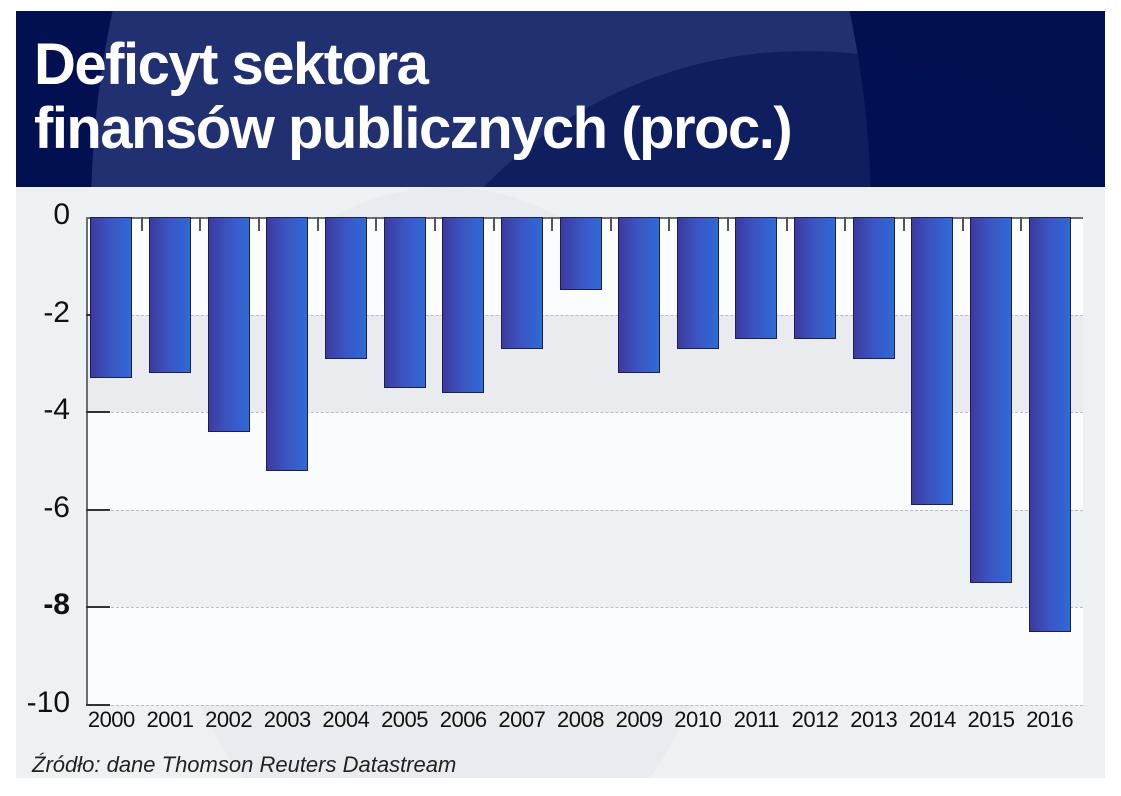 The height and width of the screenshot is (796, 1121). What do you see at coordinates (87, 461) in the screenshot?
I see `y-axis` at bounding box center [87, 461].